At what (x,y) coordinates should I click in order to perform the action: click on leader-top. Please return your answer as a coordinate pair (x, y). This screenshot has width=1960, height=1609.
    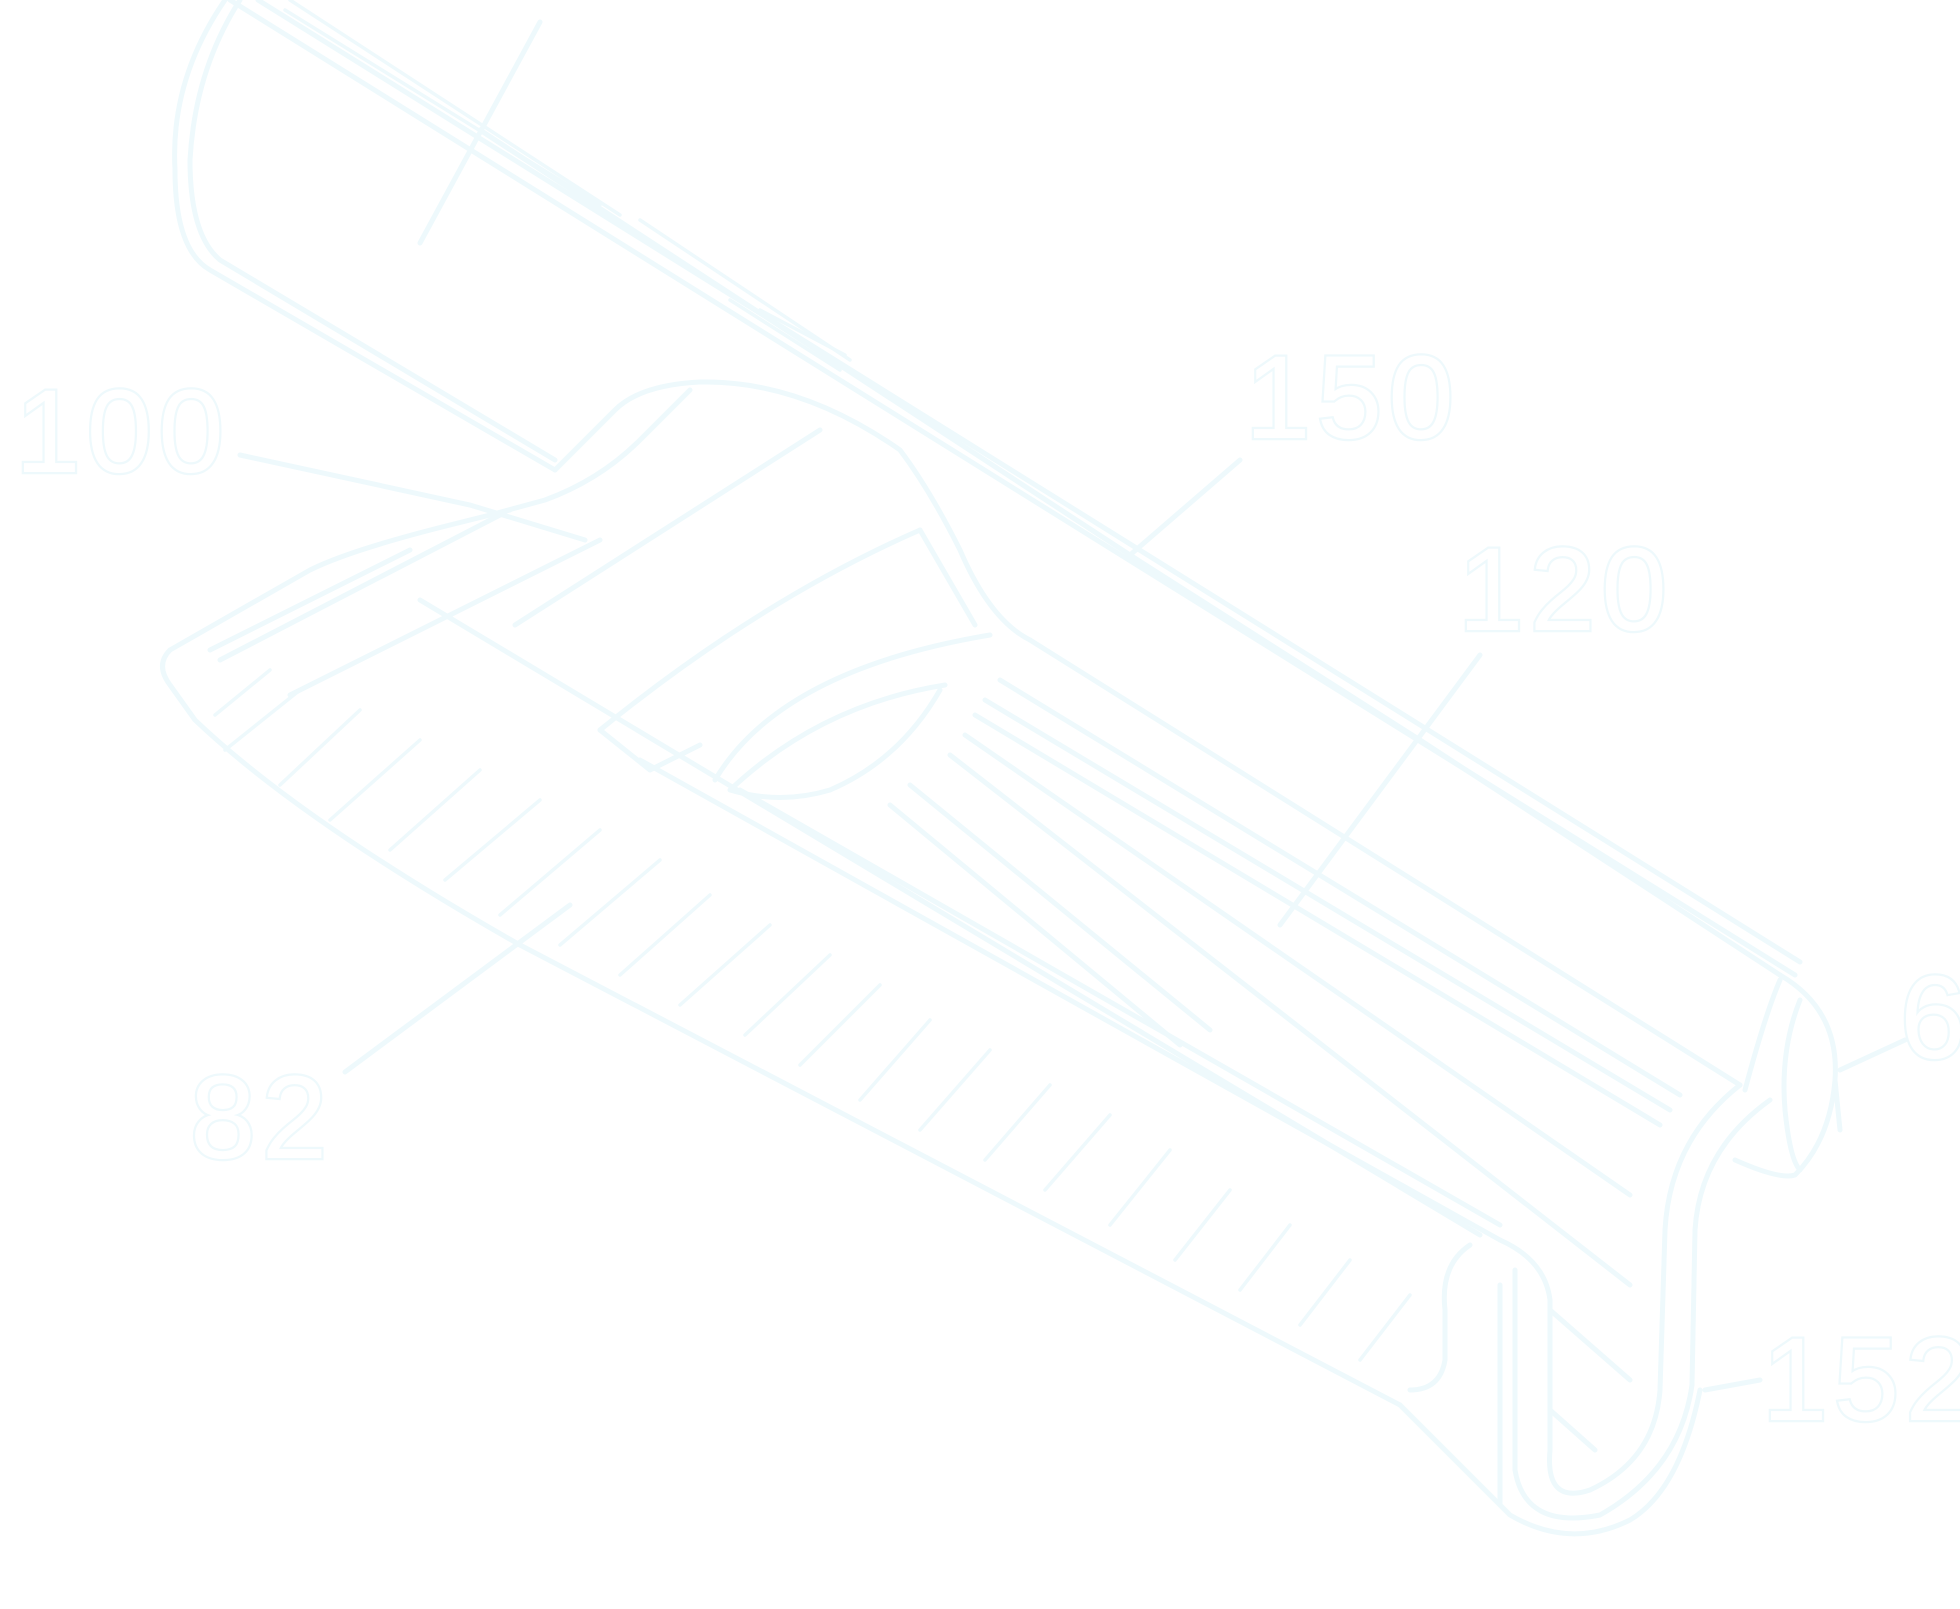
    Looking at the image, I should click on (480, 132).